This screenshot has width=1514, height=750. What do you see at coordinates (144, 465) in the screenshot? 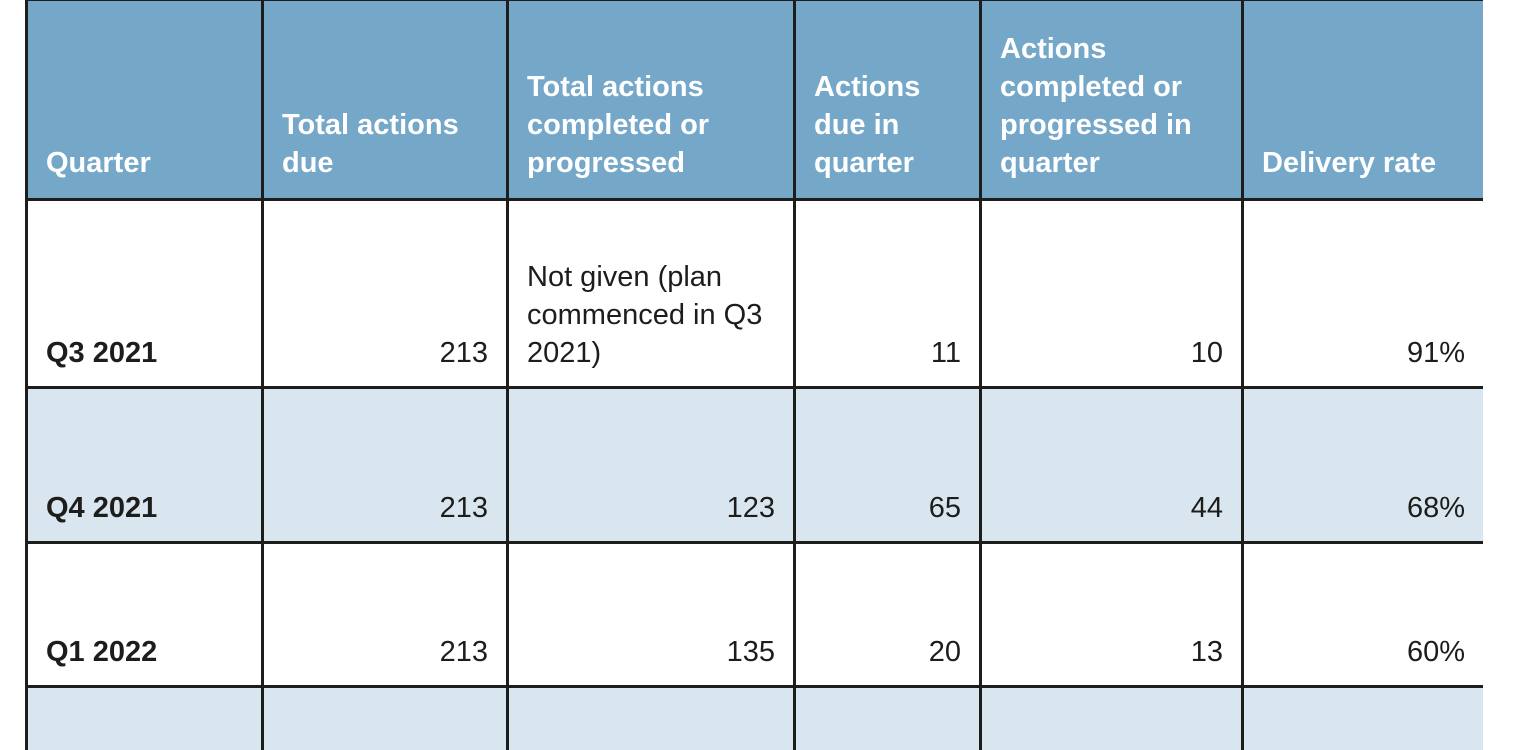
I see `cell-quarter: Q4 2021` at bounding box center [144, 465].